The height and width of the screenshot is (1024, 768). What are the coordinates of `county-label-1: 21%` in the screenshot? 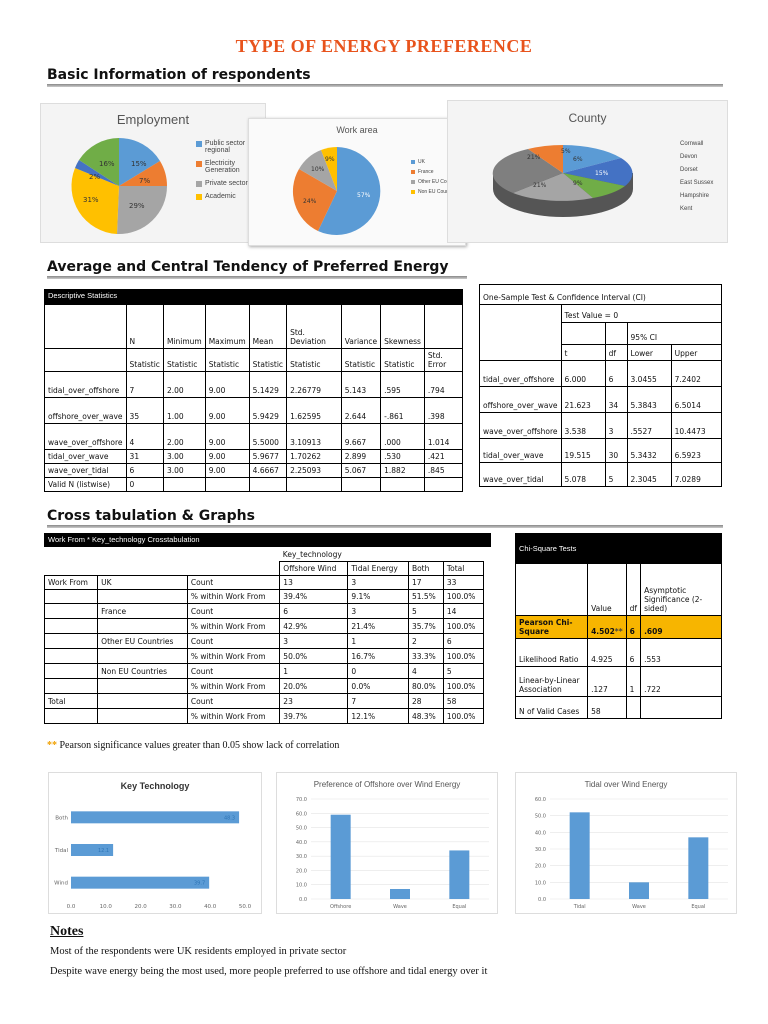 It's located at (534, 157).